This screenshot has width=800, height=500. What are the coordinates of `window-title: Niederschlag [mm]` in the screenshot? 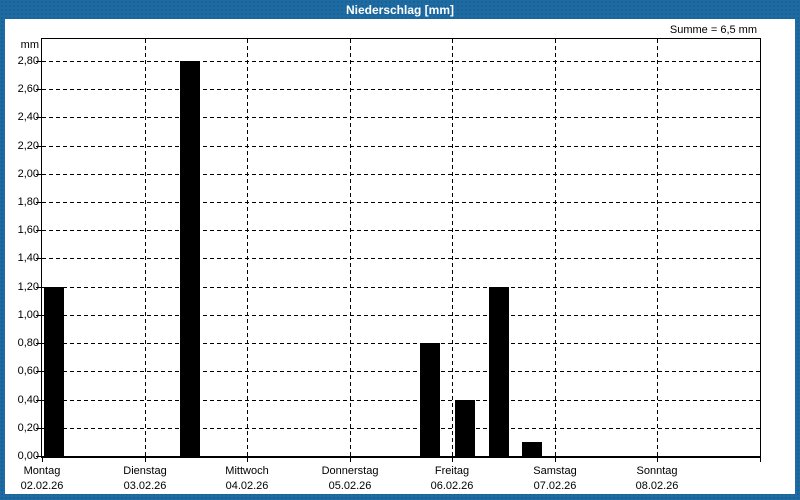 It's located at (400, 9).